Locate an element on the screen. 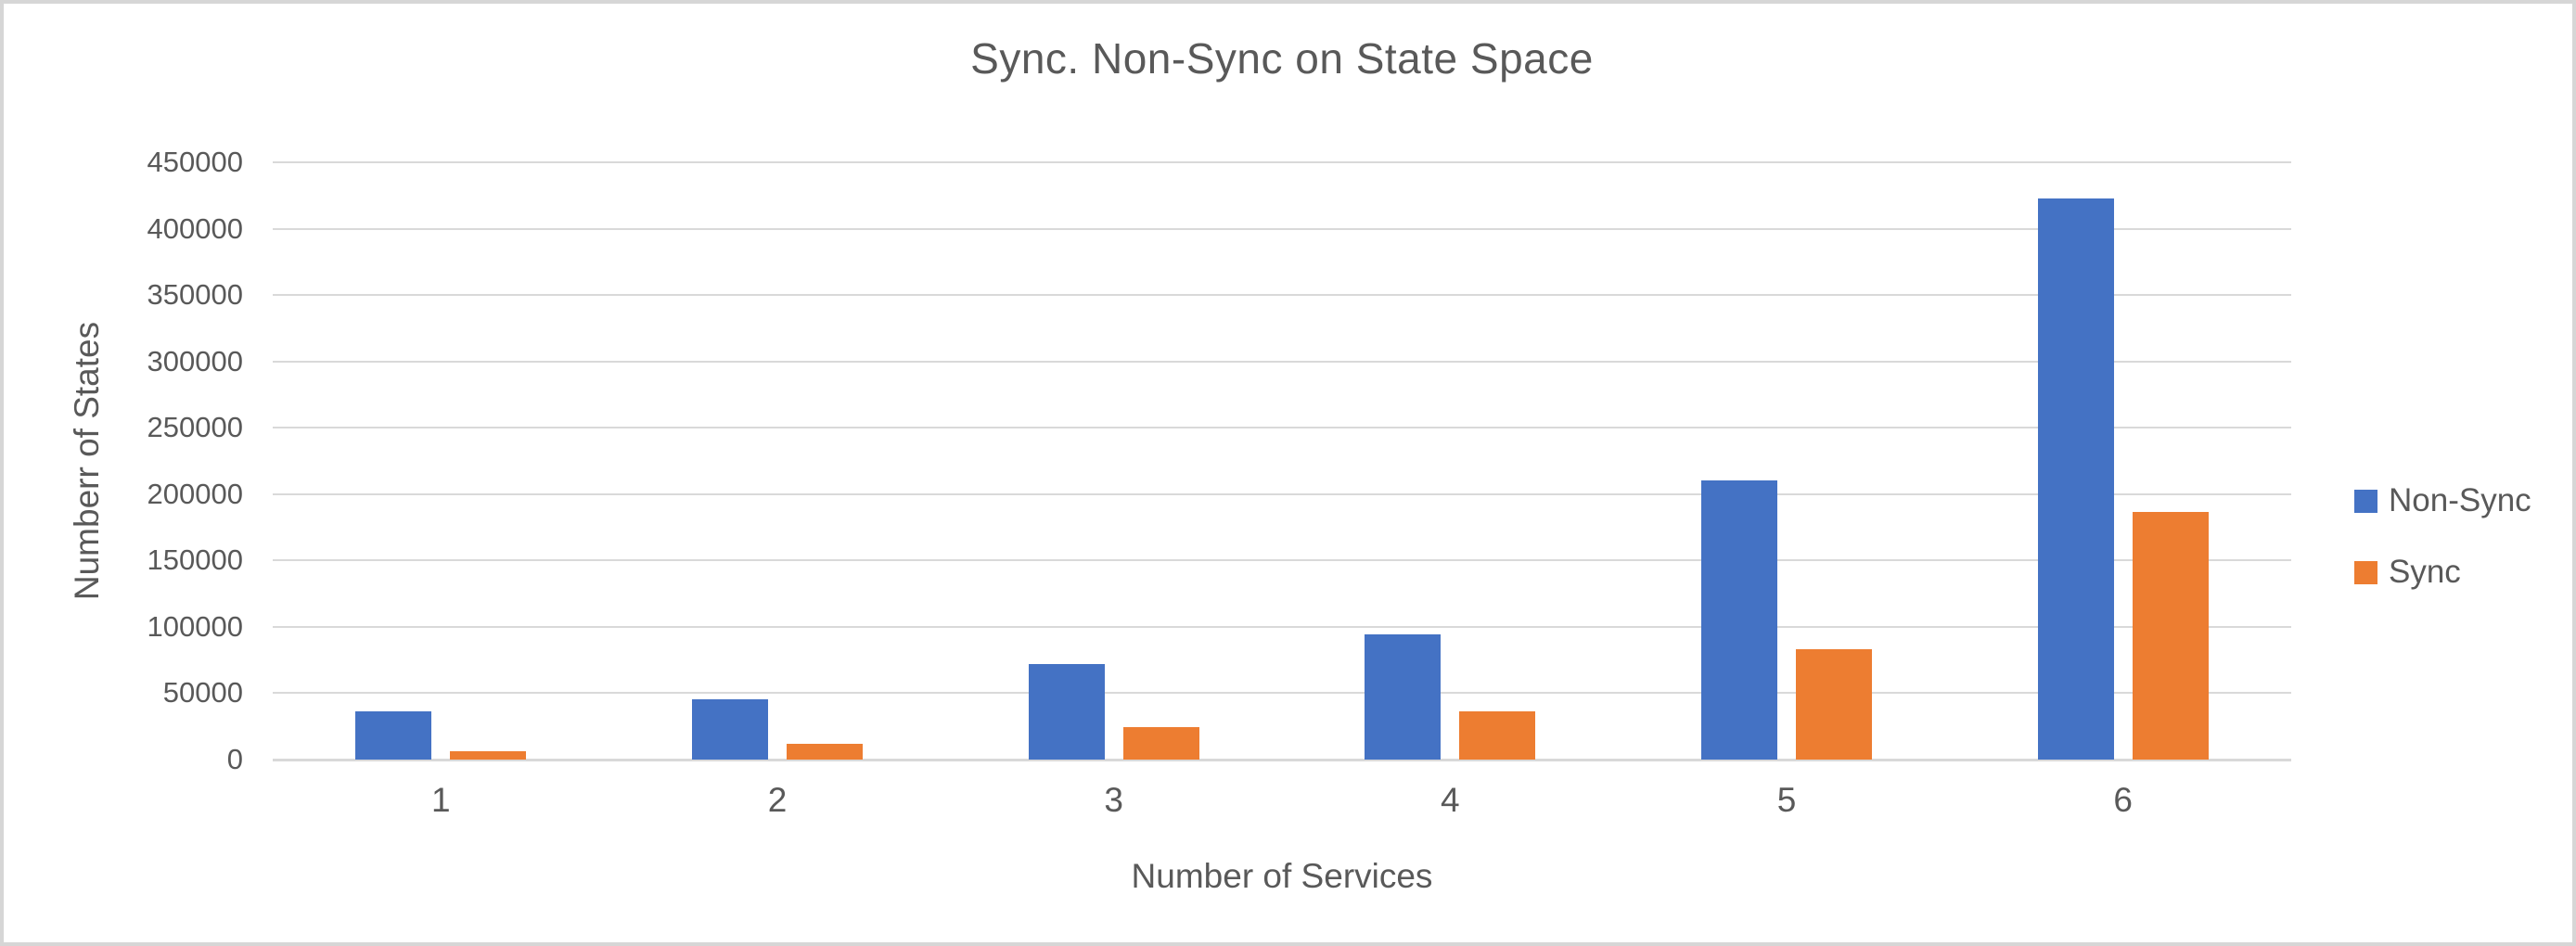 This screenshot has height=946, width=2576. x-axis-line is located at coordinates (1282, 760).